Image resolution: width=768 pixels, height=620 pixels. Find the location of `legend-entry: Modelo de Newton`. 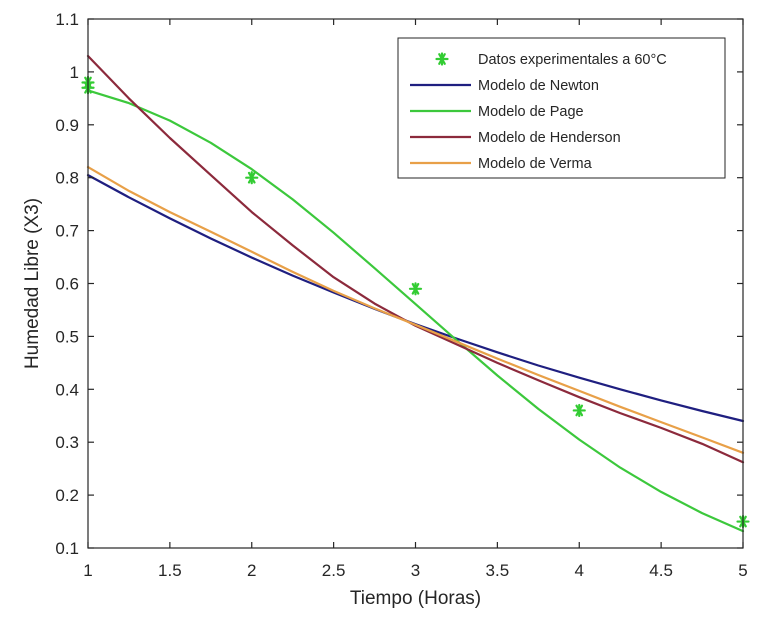

legend-entry: Modelo de Newton is located at coordinates (504, 86).